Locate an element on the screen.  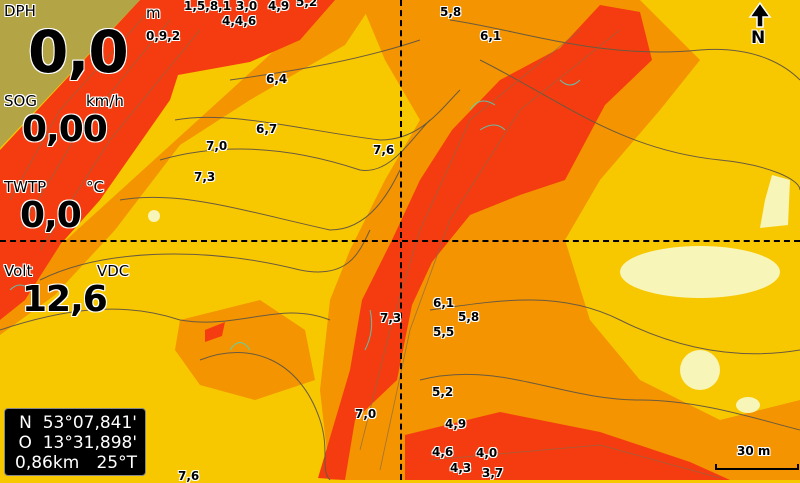
cursor-position-panel: N 53°07,841' O 13°31,898' 0,86km 25°T is located at coordinates (75, 442).